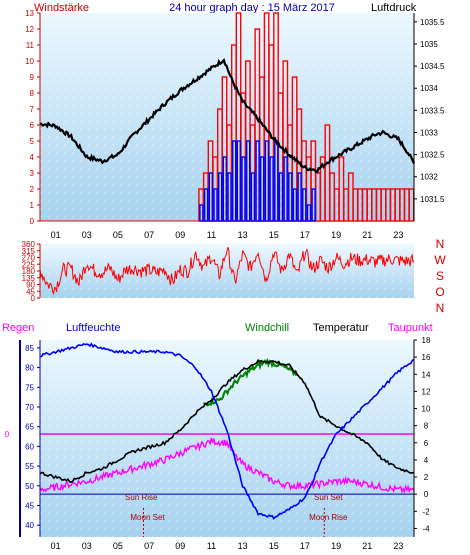 The height and width of the screenshot is (555, 470). What do you see at coordinates (118, 235) in the screenshot?
I see `hour-label-top-05: 05` at bounding box center [118, 235].